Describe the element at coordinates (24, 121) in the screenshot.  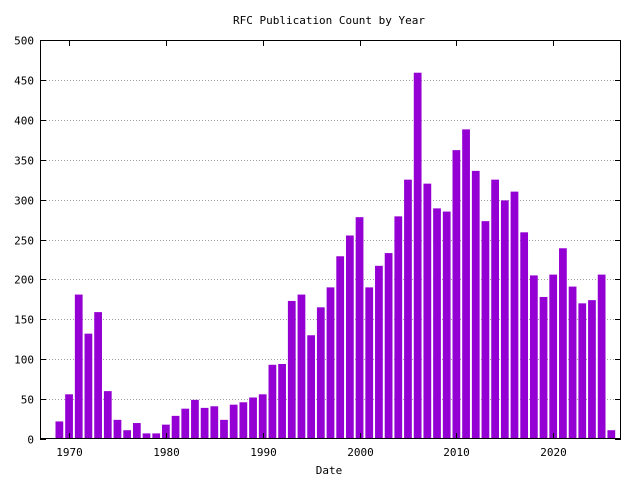
I see `y-tick-label: 400` at that location.